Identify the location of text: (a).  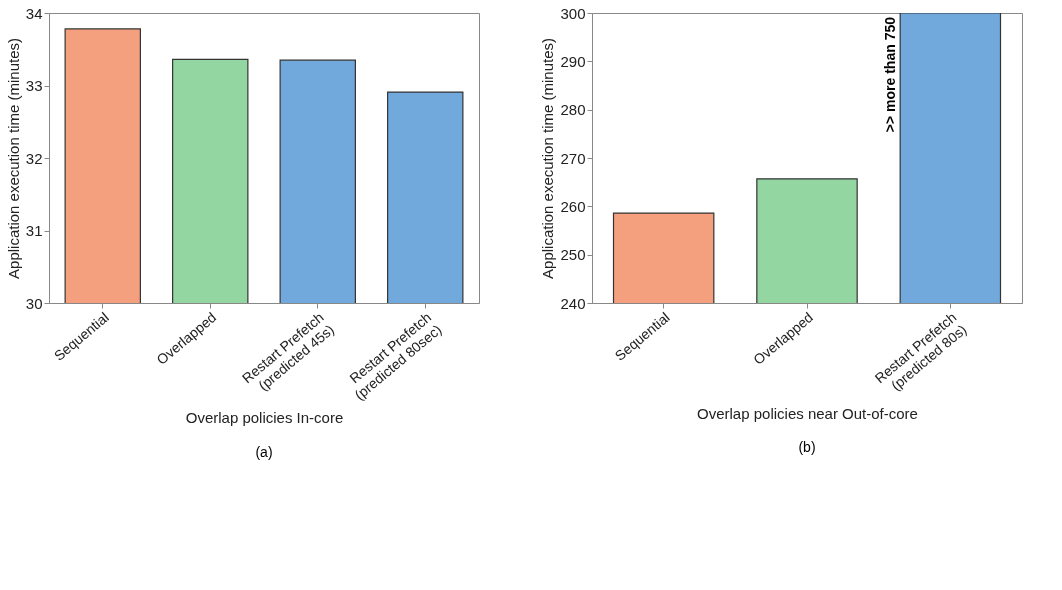
(264, 451).